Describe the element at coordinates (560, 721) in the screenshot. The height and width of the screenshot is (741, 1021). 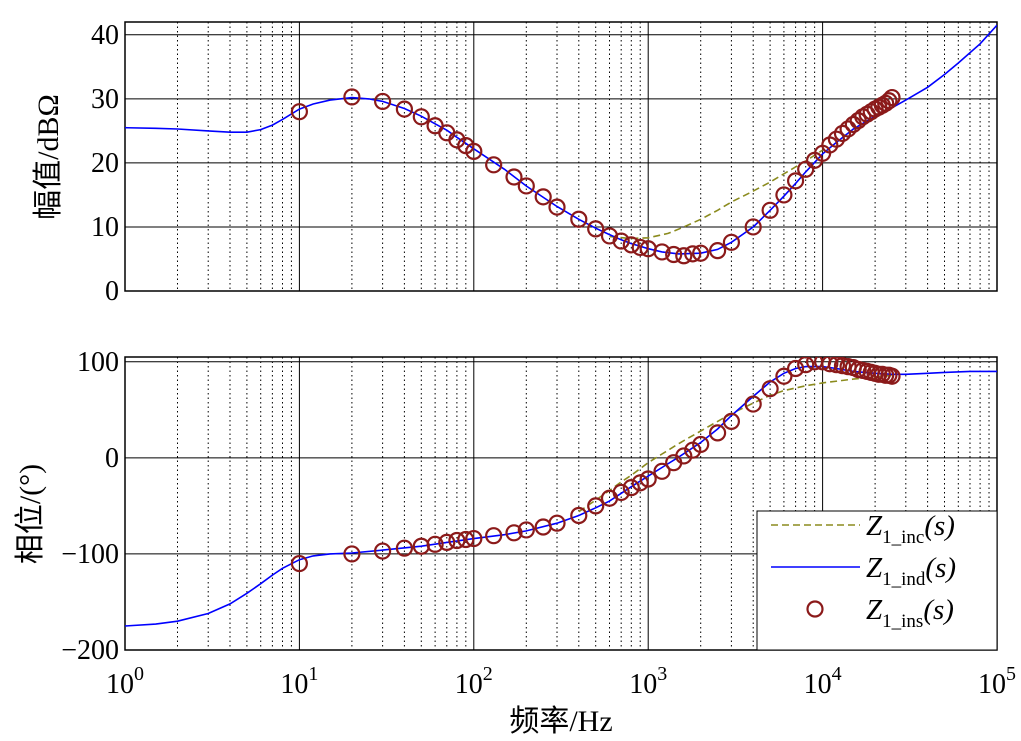
I see `x-axis-title: 频率/Hz` at that location.